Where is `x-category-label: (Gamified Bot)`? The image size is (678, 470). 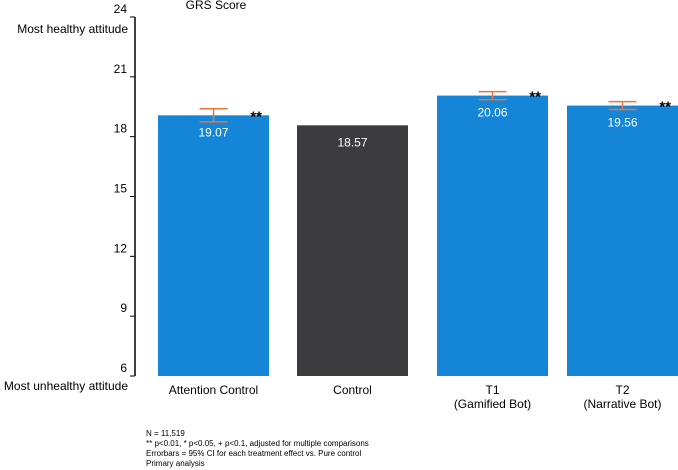 x-category-label: (Gamified Bot) is located at coordinates (492, 404).